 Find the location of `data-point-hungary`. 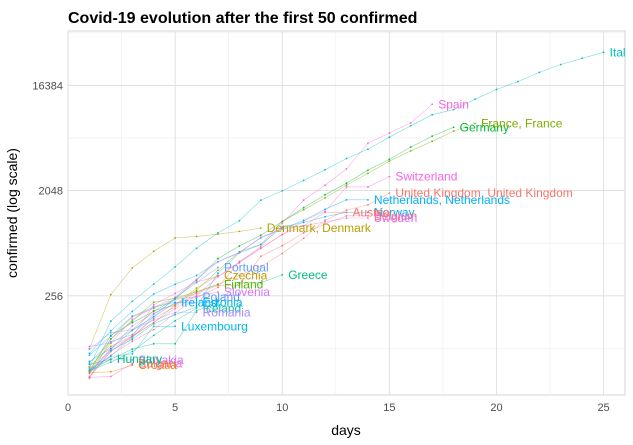

data-point-hungary is located at coordinates (89, 370).